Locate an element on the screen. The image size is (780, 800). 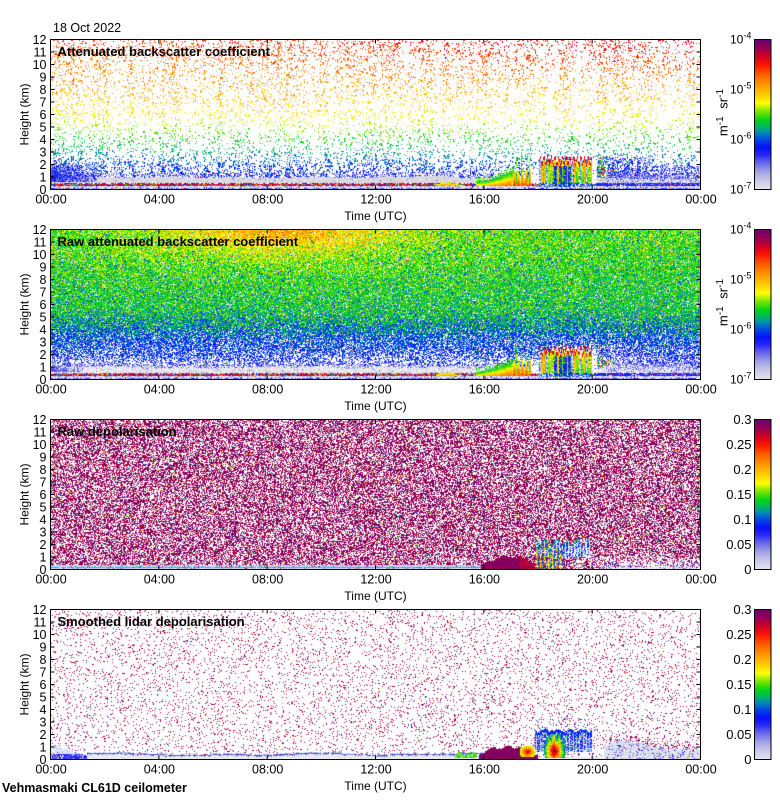
svg-text: 10⁻⁵ is located at coordinates (740, 89).